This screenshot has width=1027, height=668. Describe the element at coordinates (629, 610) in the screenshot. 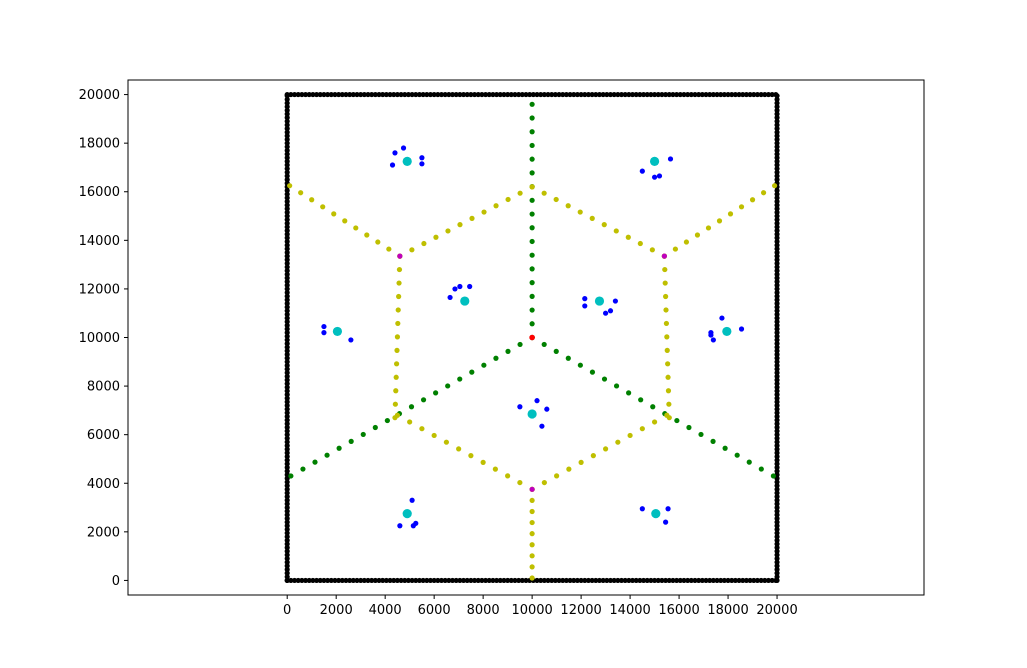

I see `x-tick-label: 14000` at that location.